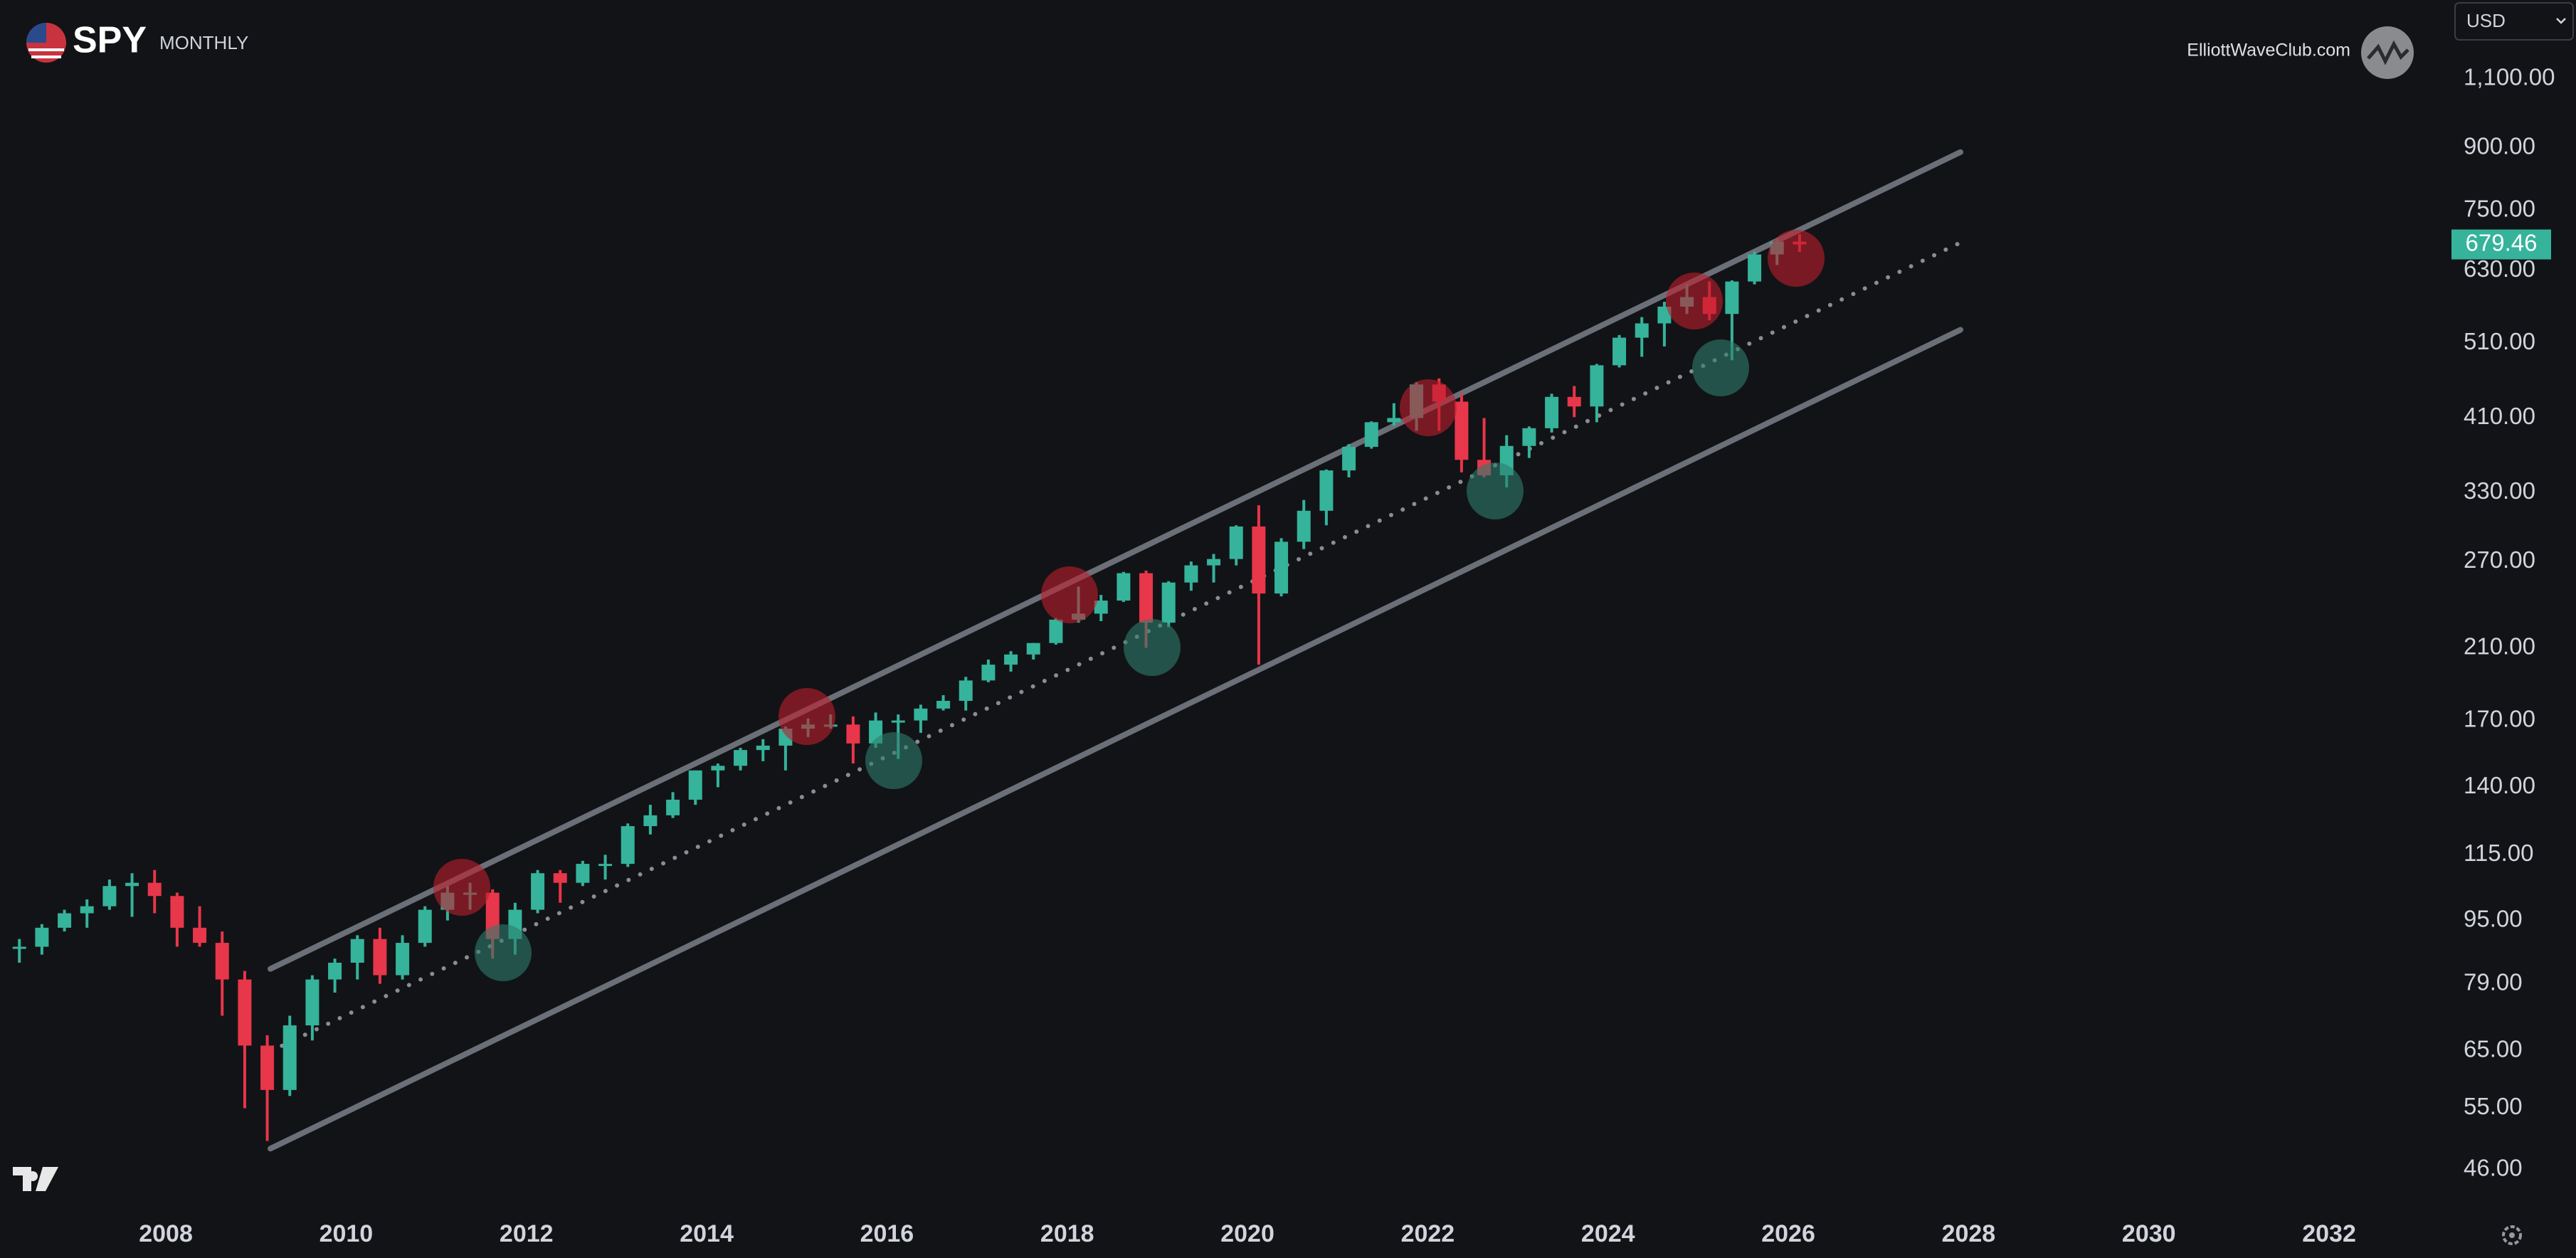  Describe the element at coordinates (2493, 1168) in the screenshot. I see `y-tick-label: 46.00` at that location.